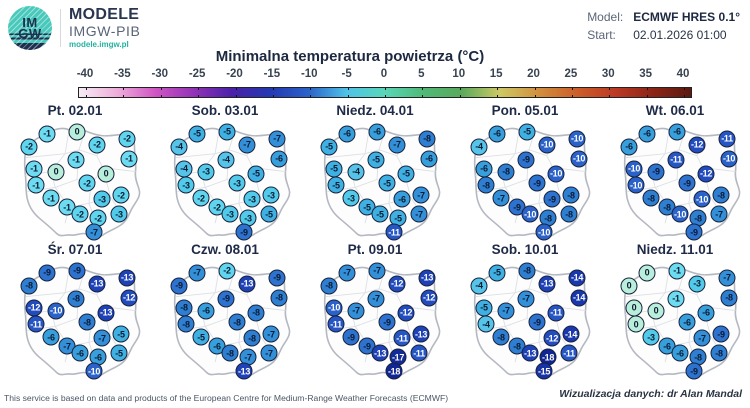 Image resolution: width=750 pixels, height=408 pixels. I want to click on station-temp-marker: -4, so click(356, 172).